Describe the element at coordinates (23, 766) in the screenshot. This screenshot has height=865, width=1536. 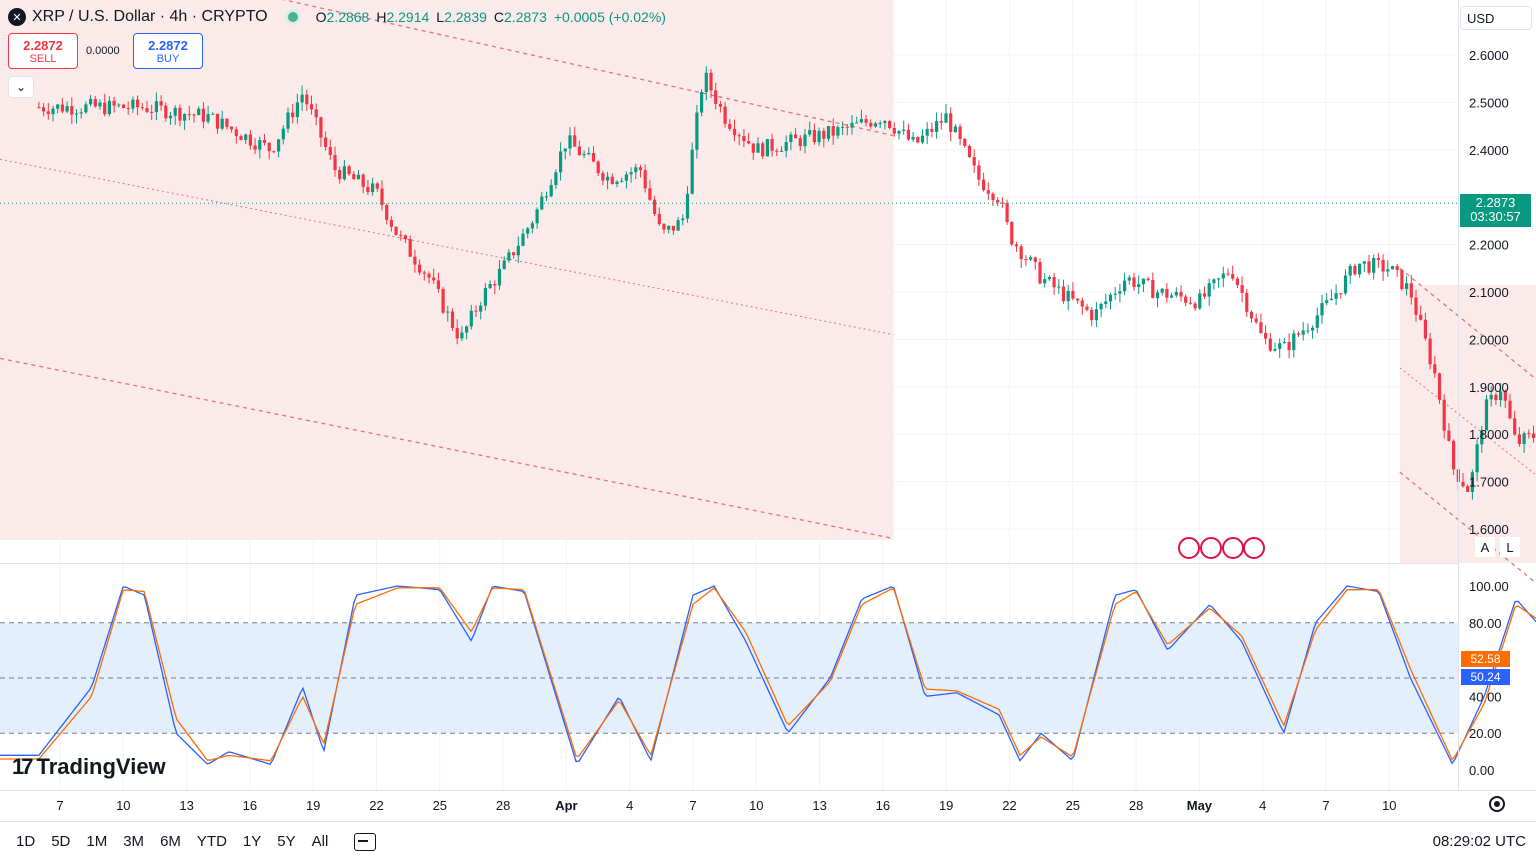
I see `tradingview-logo-icon: 17` at that location.